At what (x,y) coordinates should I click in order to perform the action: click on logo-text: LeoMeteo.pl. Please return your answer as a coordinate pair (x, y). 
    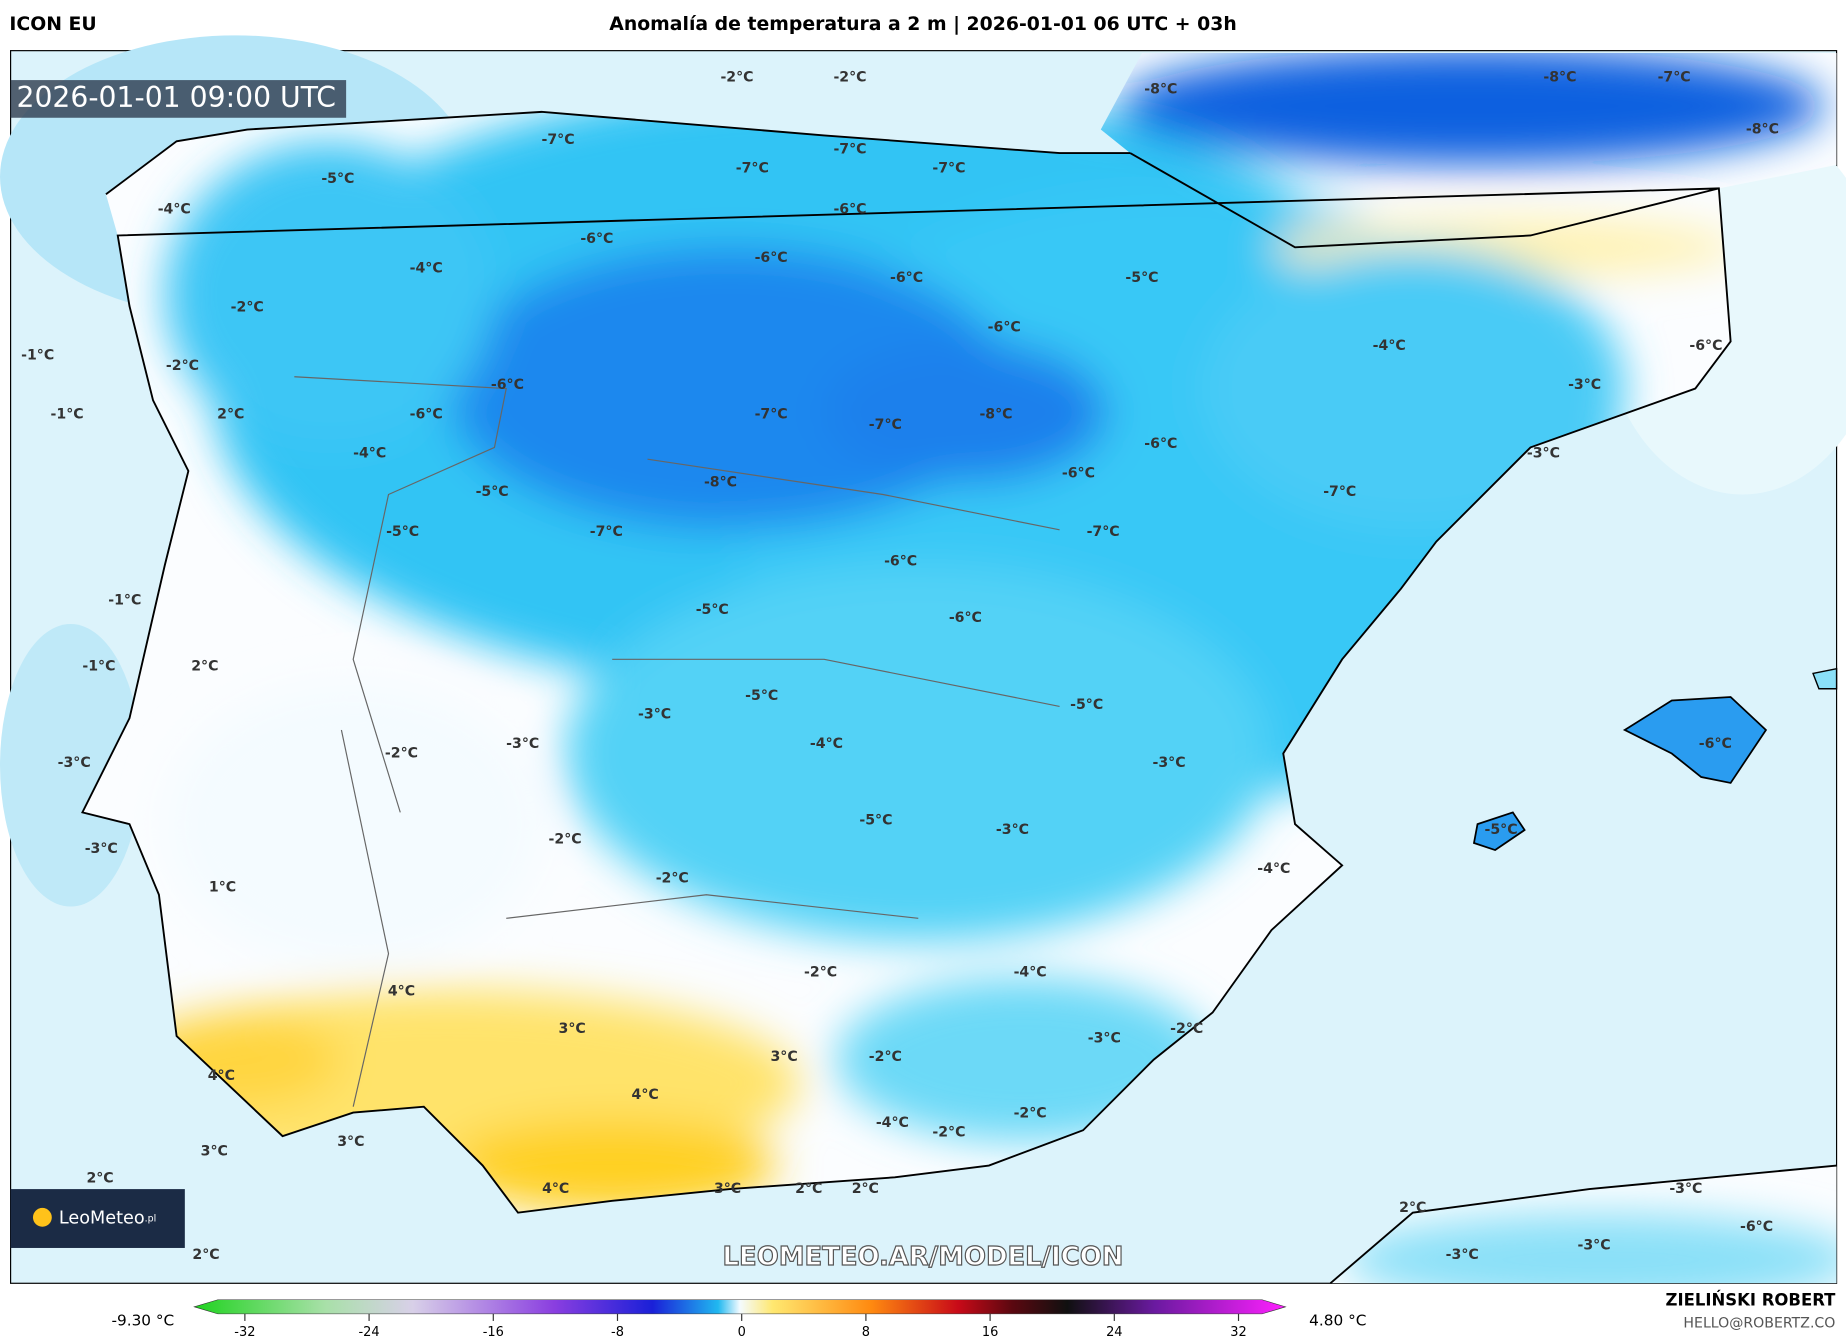
    Looking at the image, I should click on (107, 1219).